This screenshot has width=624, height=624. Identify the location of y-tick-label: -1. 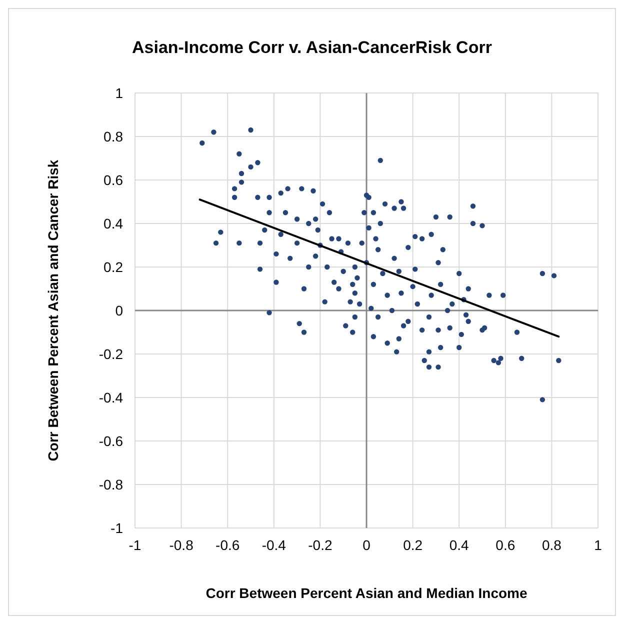
(117, 528).